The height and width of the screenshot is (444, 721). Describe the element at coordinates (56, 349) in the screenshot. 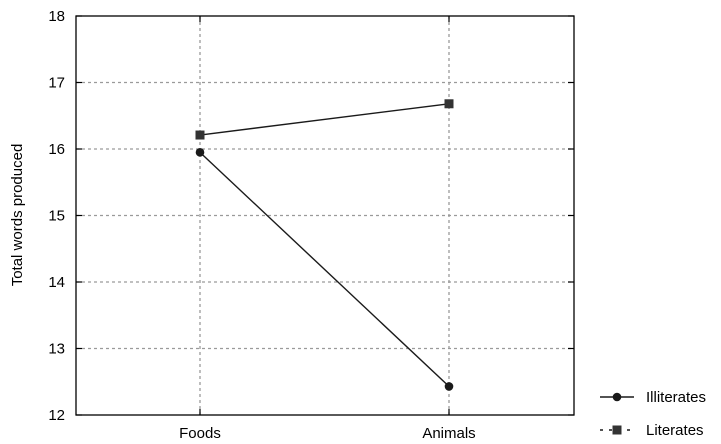

I see `y-tick-label: 13` at that location.